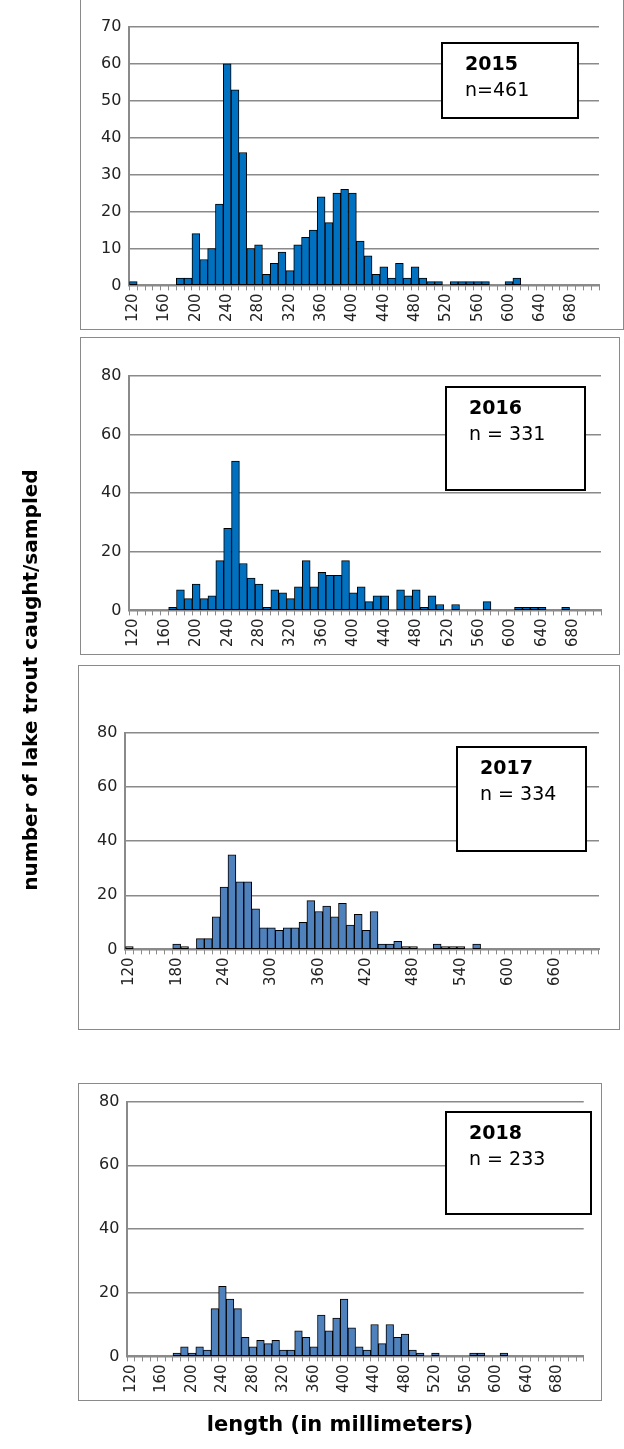  Describe the element at coordinates (175, 972) in the screenshot. I see `x-tick-label: 180` at that location.